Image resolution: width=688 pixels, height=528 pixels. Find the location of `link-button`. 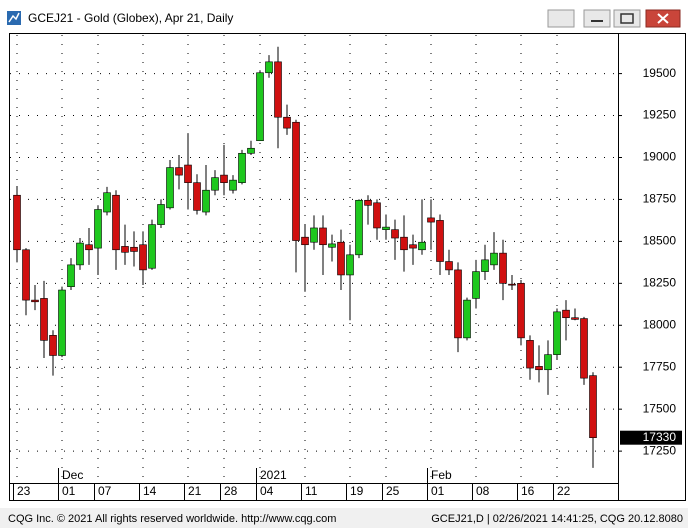

link-button is located at coordinates (561, 18).